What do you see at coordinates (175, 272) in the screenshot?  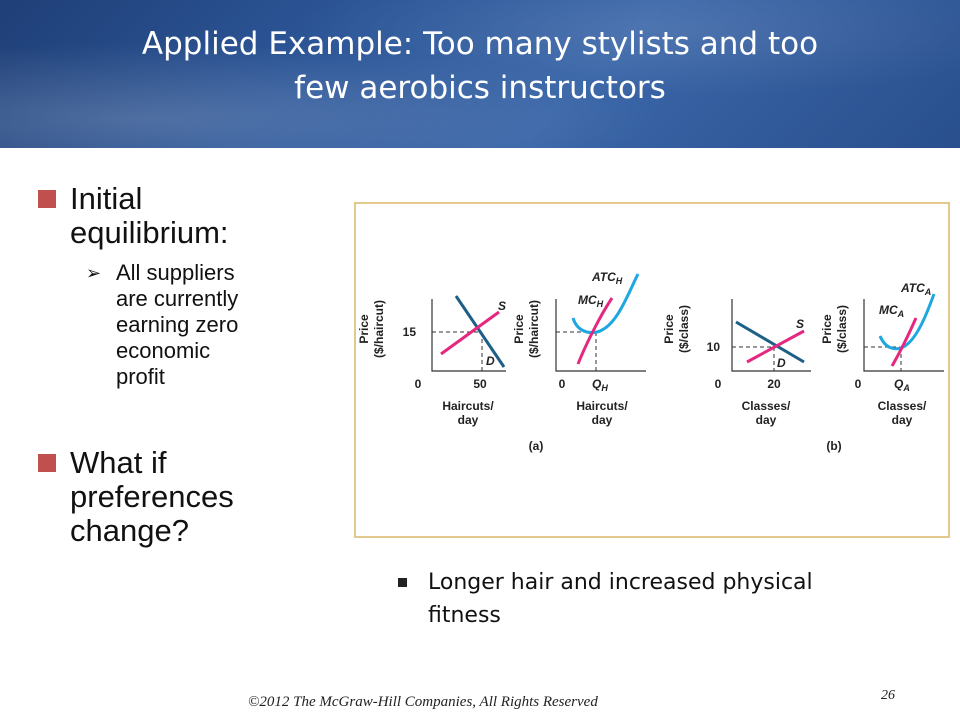 I see `sub-bullet-text: All suppliers` at bounding box center [175, 272].